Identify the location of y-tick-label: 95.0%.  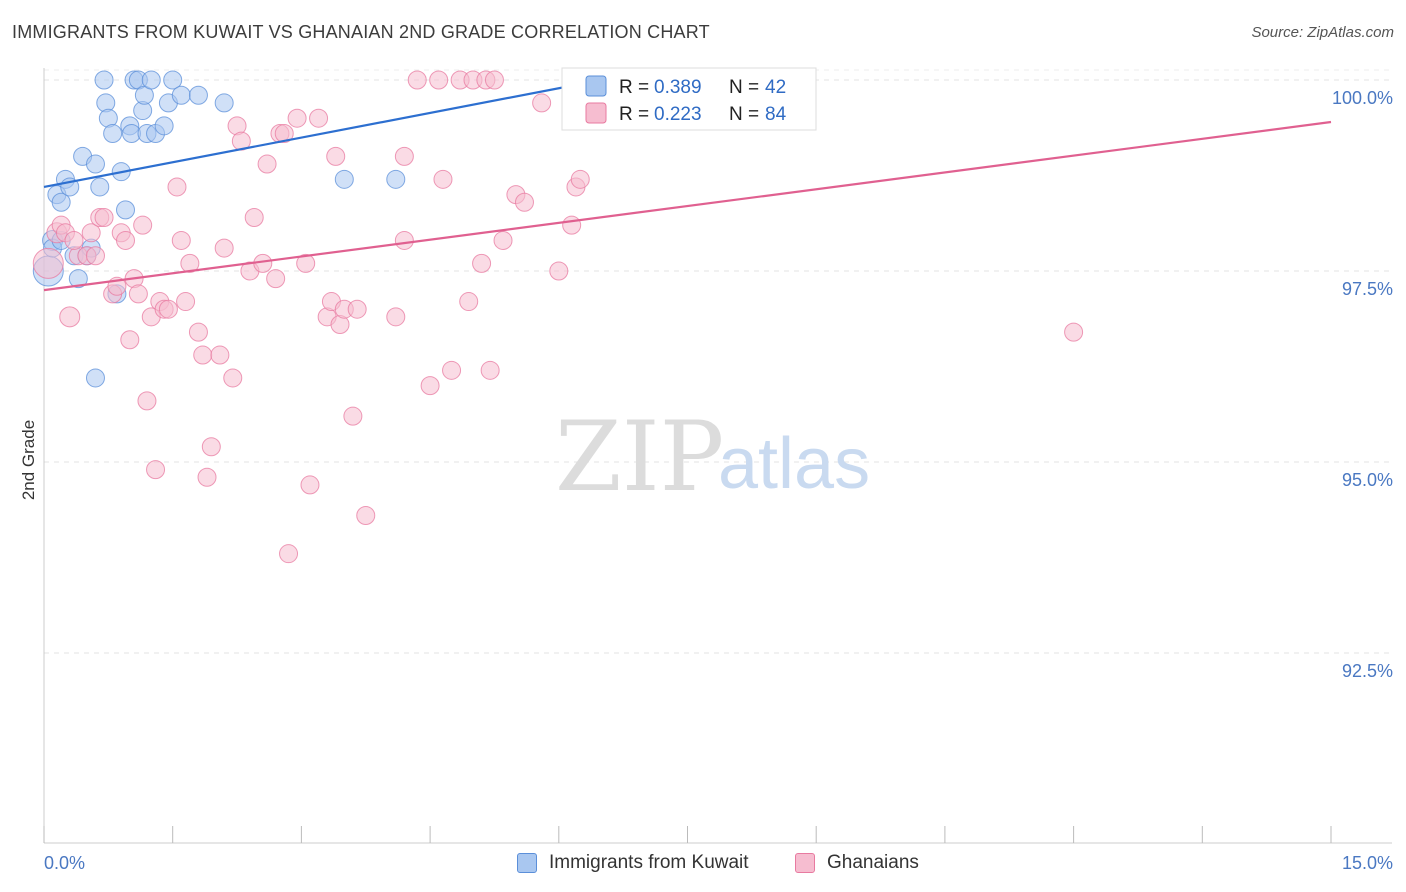
(1367, 480).